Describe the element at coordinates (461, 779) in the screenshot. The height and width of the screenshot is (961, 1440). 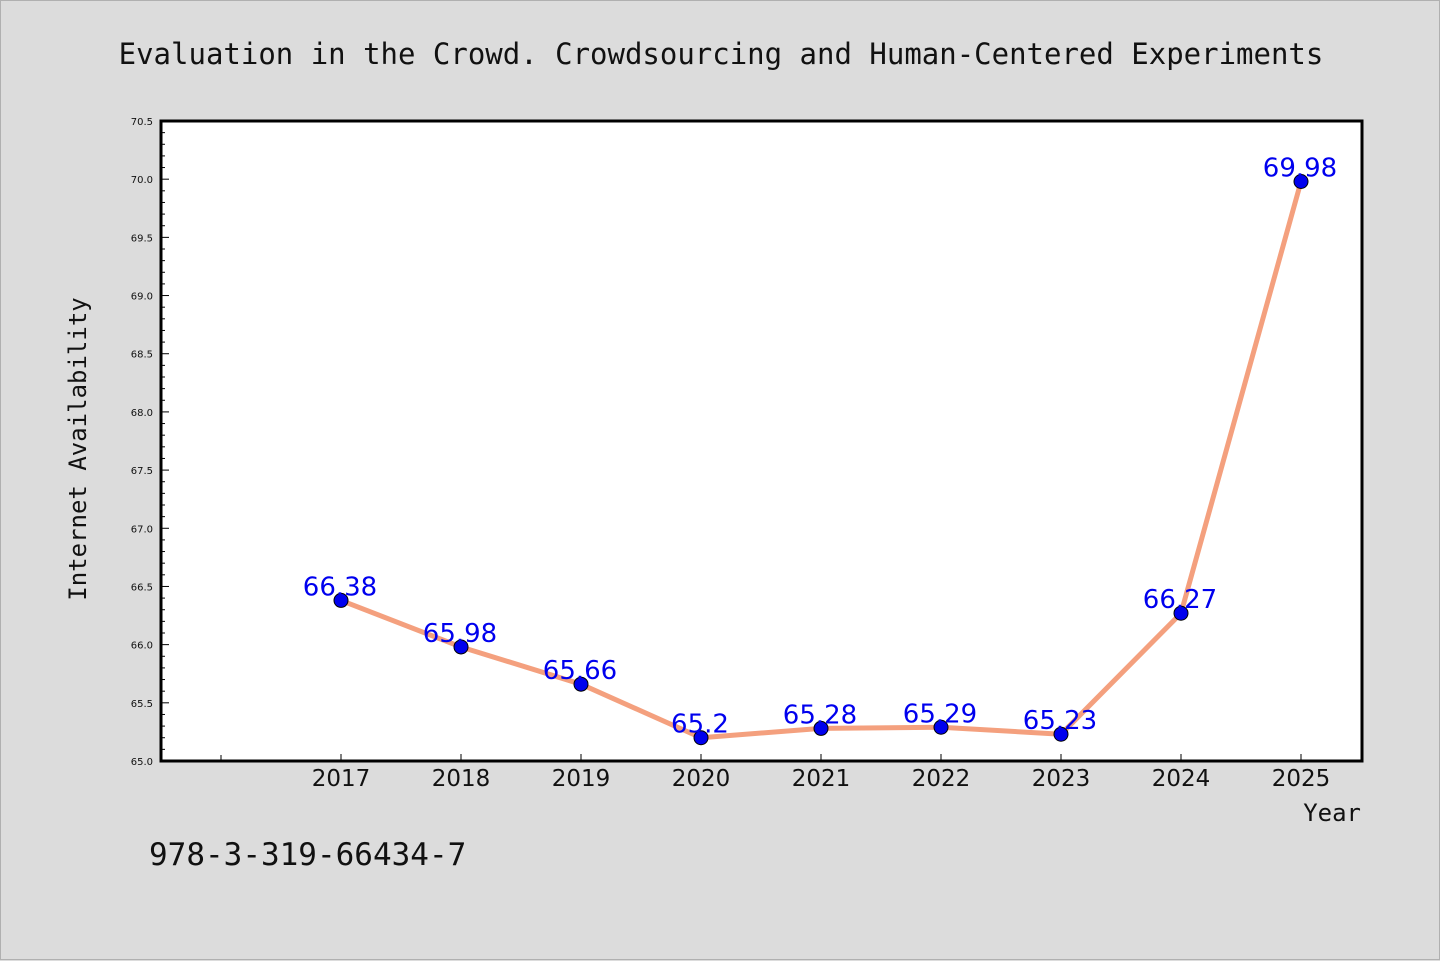
I see `x-tick-label: 2018` at that location.